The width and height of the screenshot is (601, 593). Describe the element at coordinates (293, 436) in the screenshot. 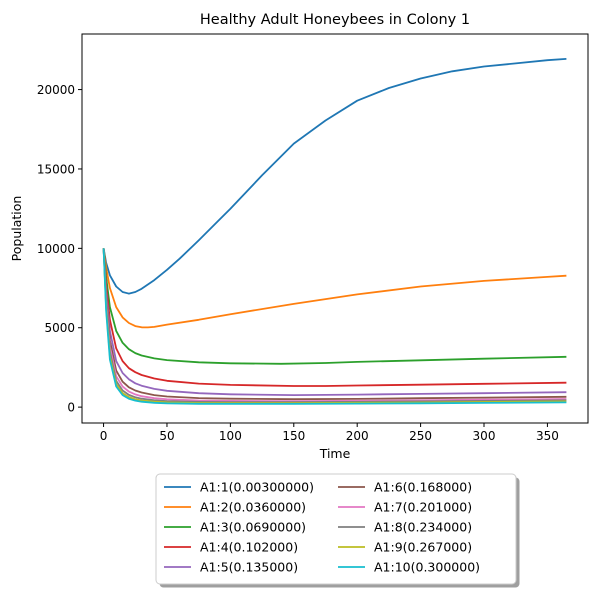

I see `x-tick-label: 150` at that location.